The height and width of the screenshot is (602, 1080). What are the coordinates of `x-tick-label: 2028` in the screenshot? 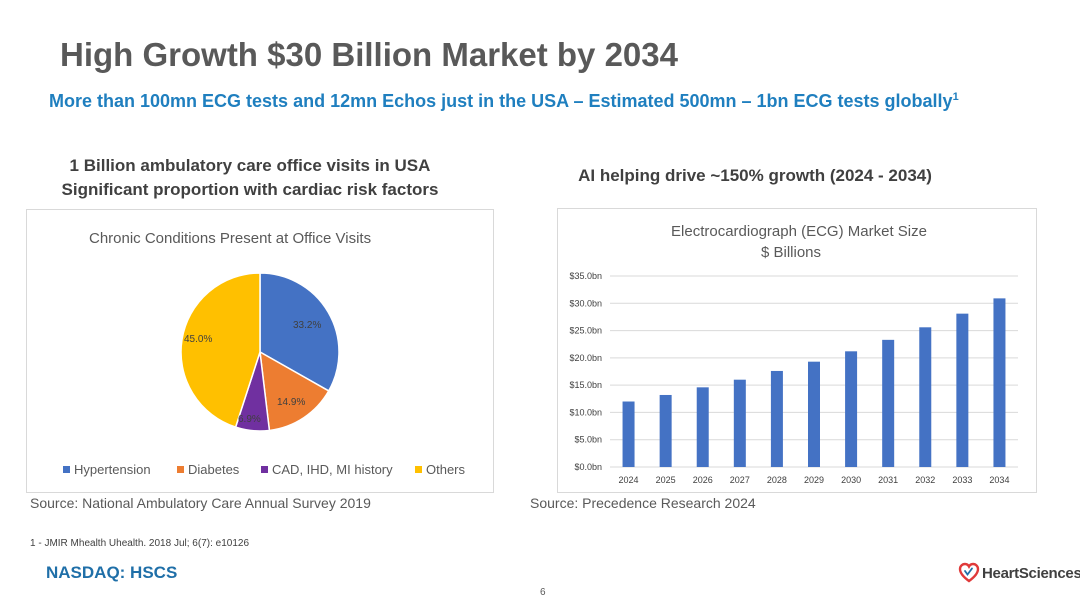 It's located at (777, 480).